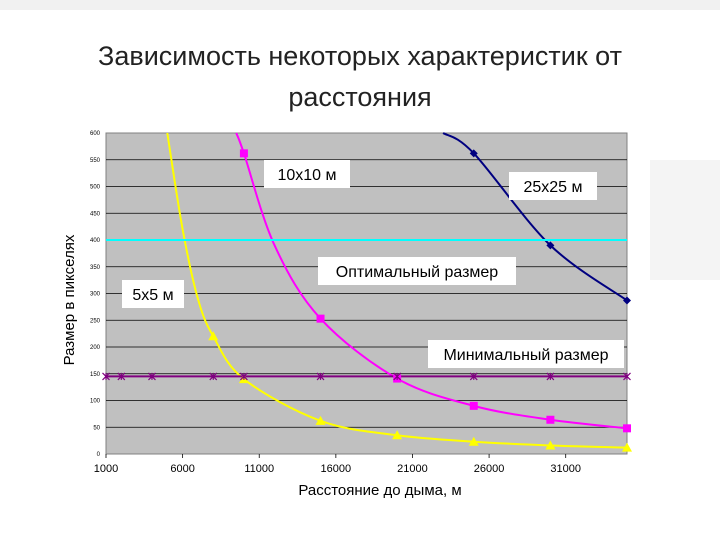  What do you see at coordinates (95, 348) in the screenshot?
I see `y-tick-label: 200` at bounding box center [95, 348].